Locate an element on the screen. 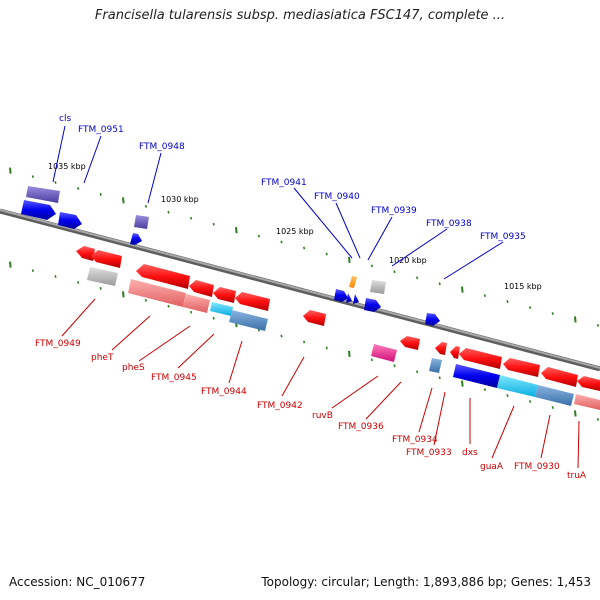  gene-phet-alt is located at coordinates (157, 293).